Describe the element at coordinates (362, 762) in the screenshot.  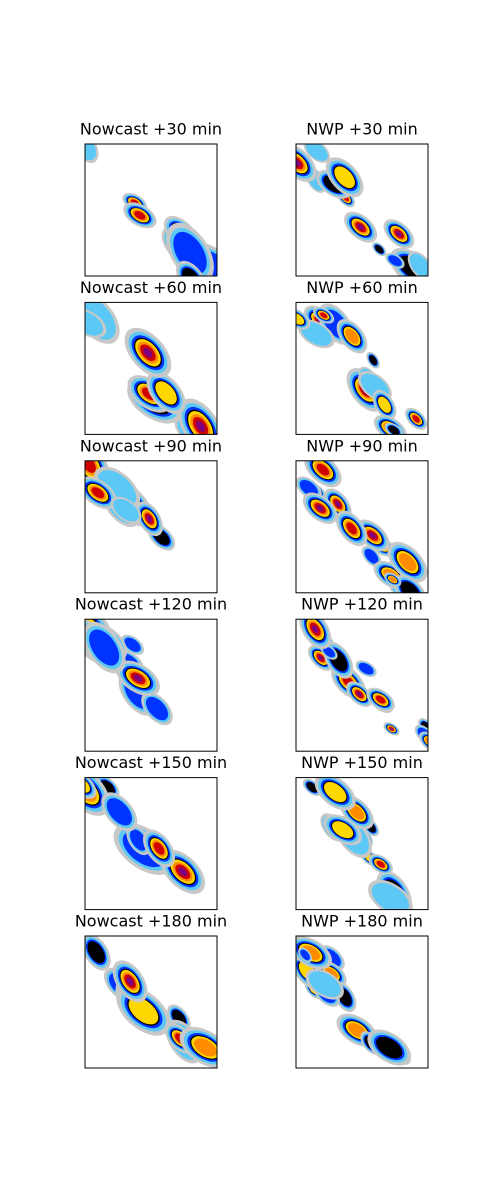
I see `panel-title: NWP +150 min` at that location.